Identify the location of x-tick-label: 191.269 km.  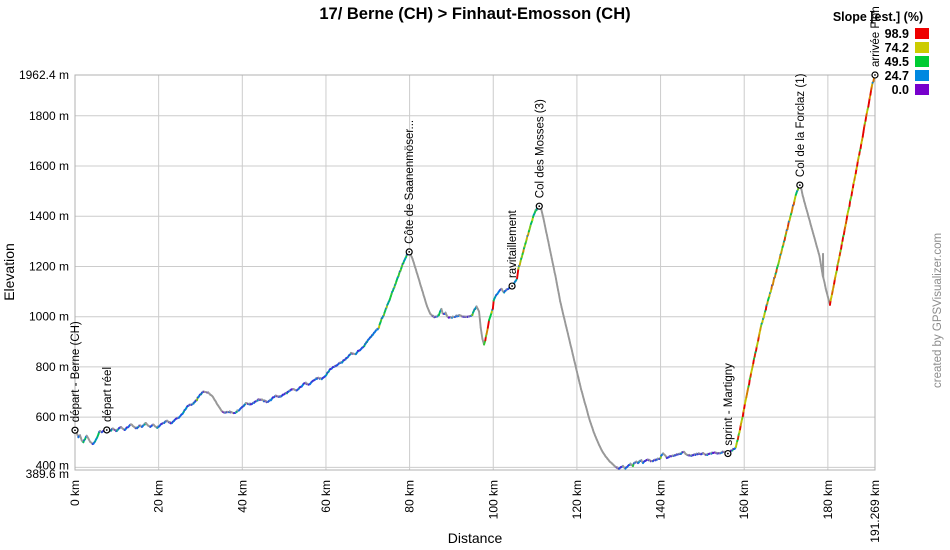
(875, 511).